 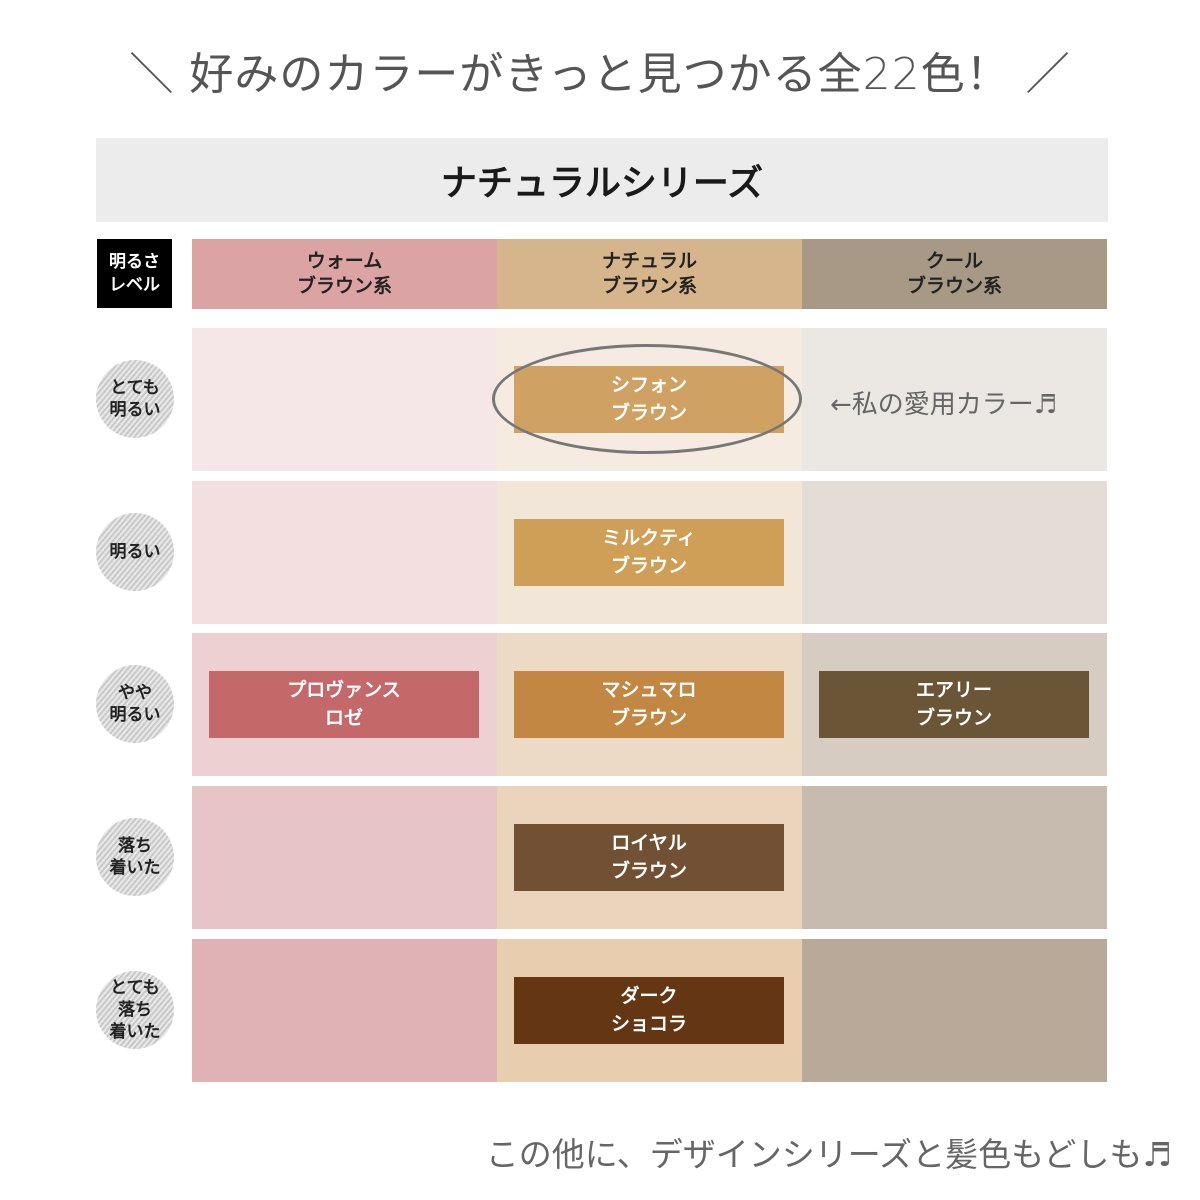 I want to click on brightness-level-badge: 明るい, so click(x=135, y=552).